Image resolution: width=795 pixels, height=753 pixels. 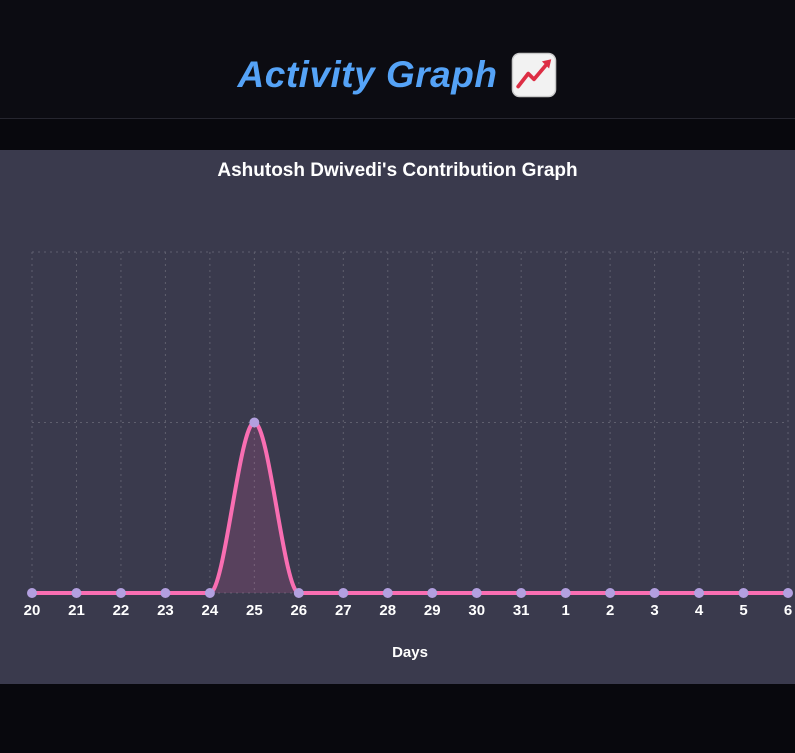 What do you see at coordinates (32, 610) in the screenshot?
I see `x-axis-label: 20` at bounding box center [32, 610].